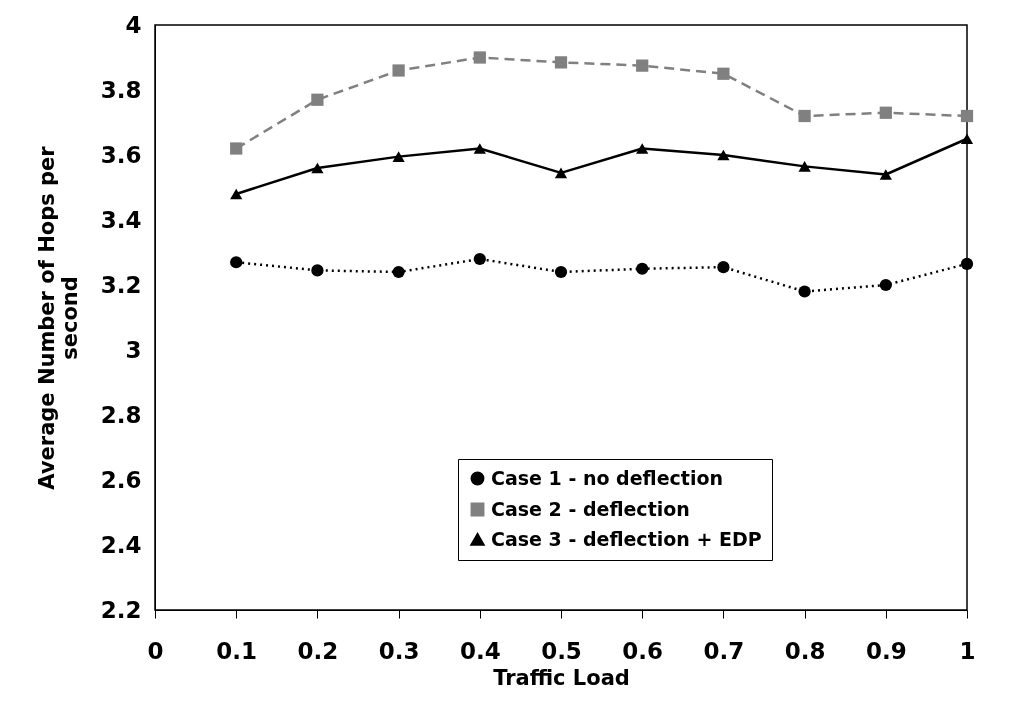 Image resolution: width=1009 pixels, height=710 pixels. What do you see at coordinates (155, 650) in the screenshot?
I see `x-tick-label: 0` at bounding box center [155, 650].